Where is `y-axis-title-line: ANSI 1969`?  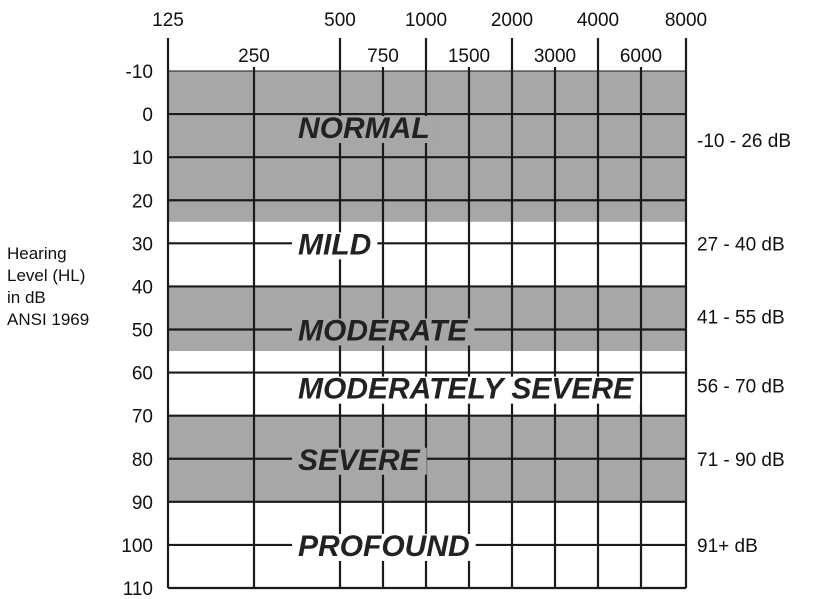
y-axis-title-line: ANSI 1969 is located at coordinates (48, 319).